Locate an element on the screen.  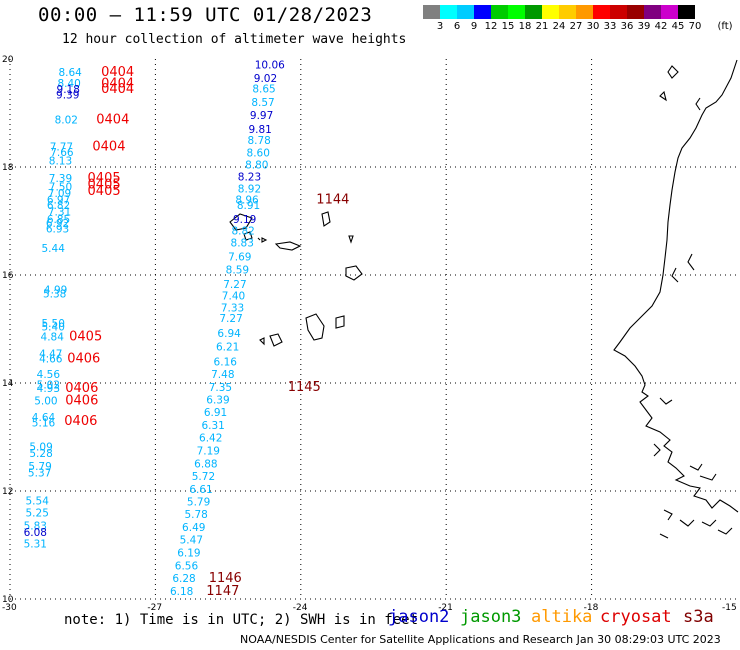
wave-height-label: 7.27 is located at coordinates (234, 285).